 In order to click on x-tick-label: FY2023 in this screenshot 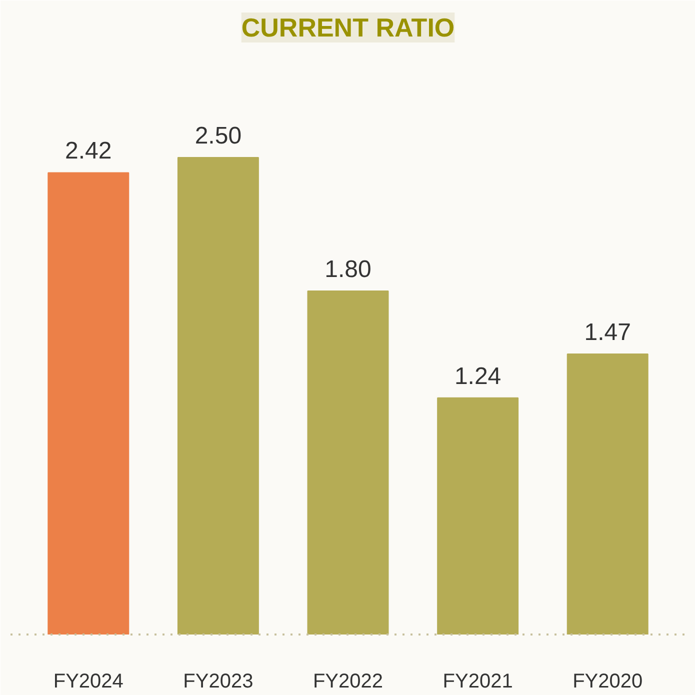, I will do `click(218, 681)`.